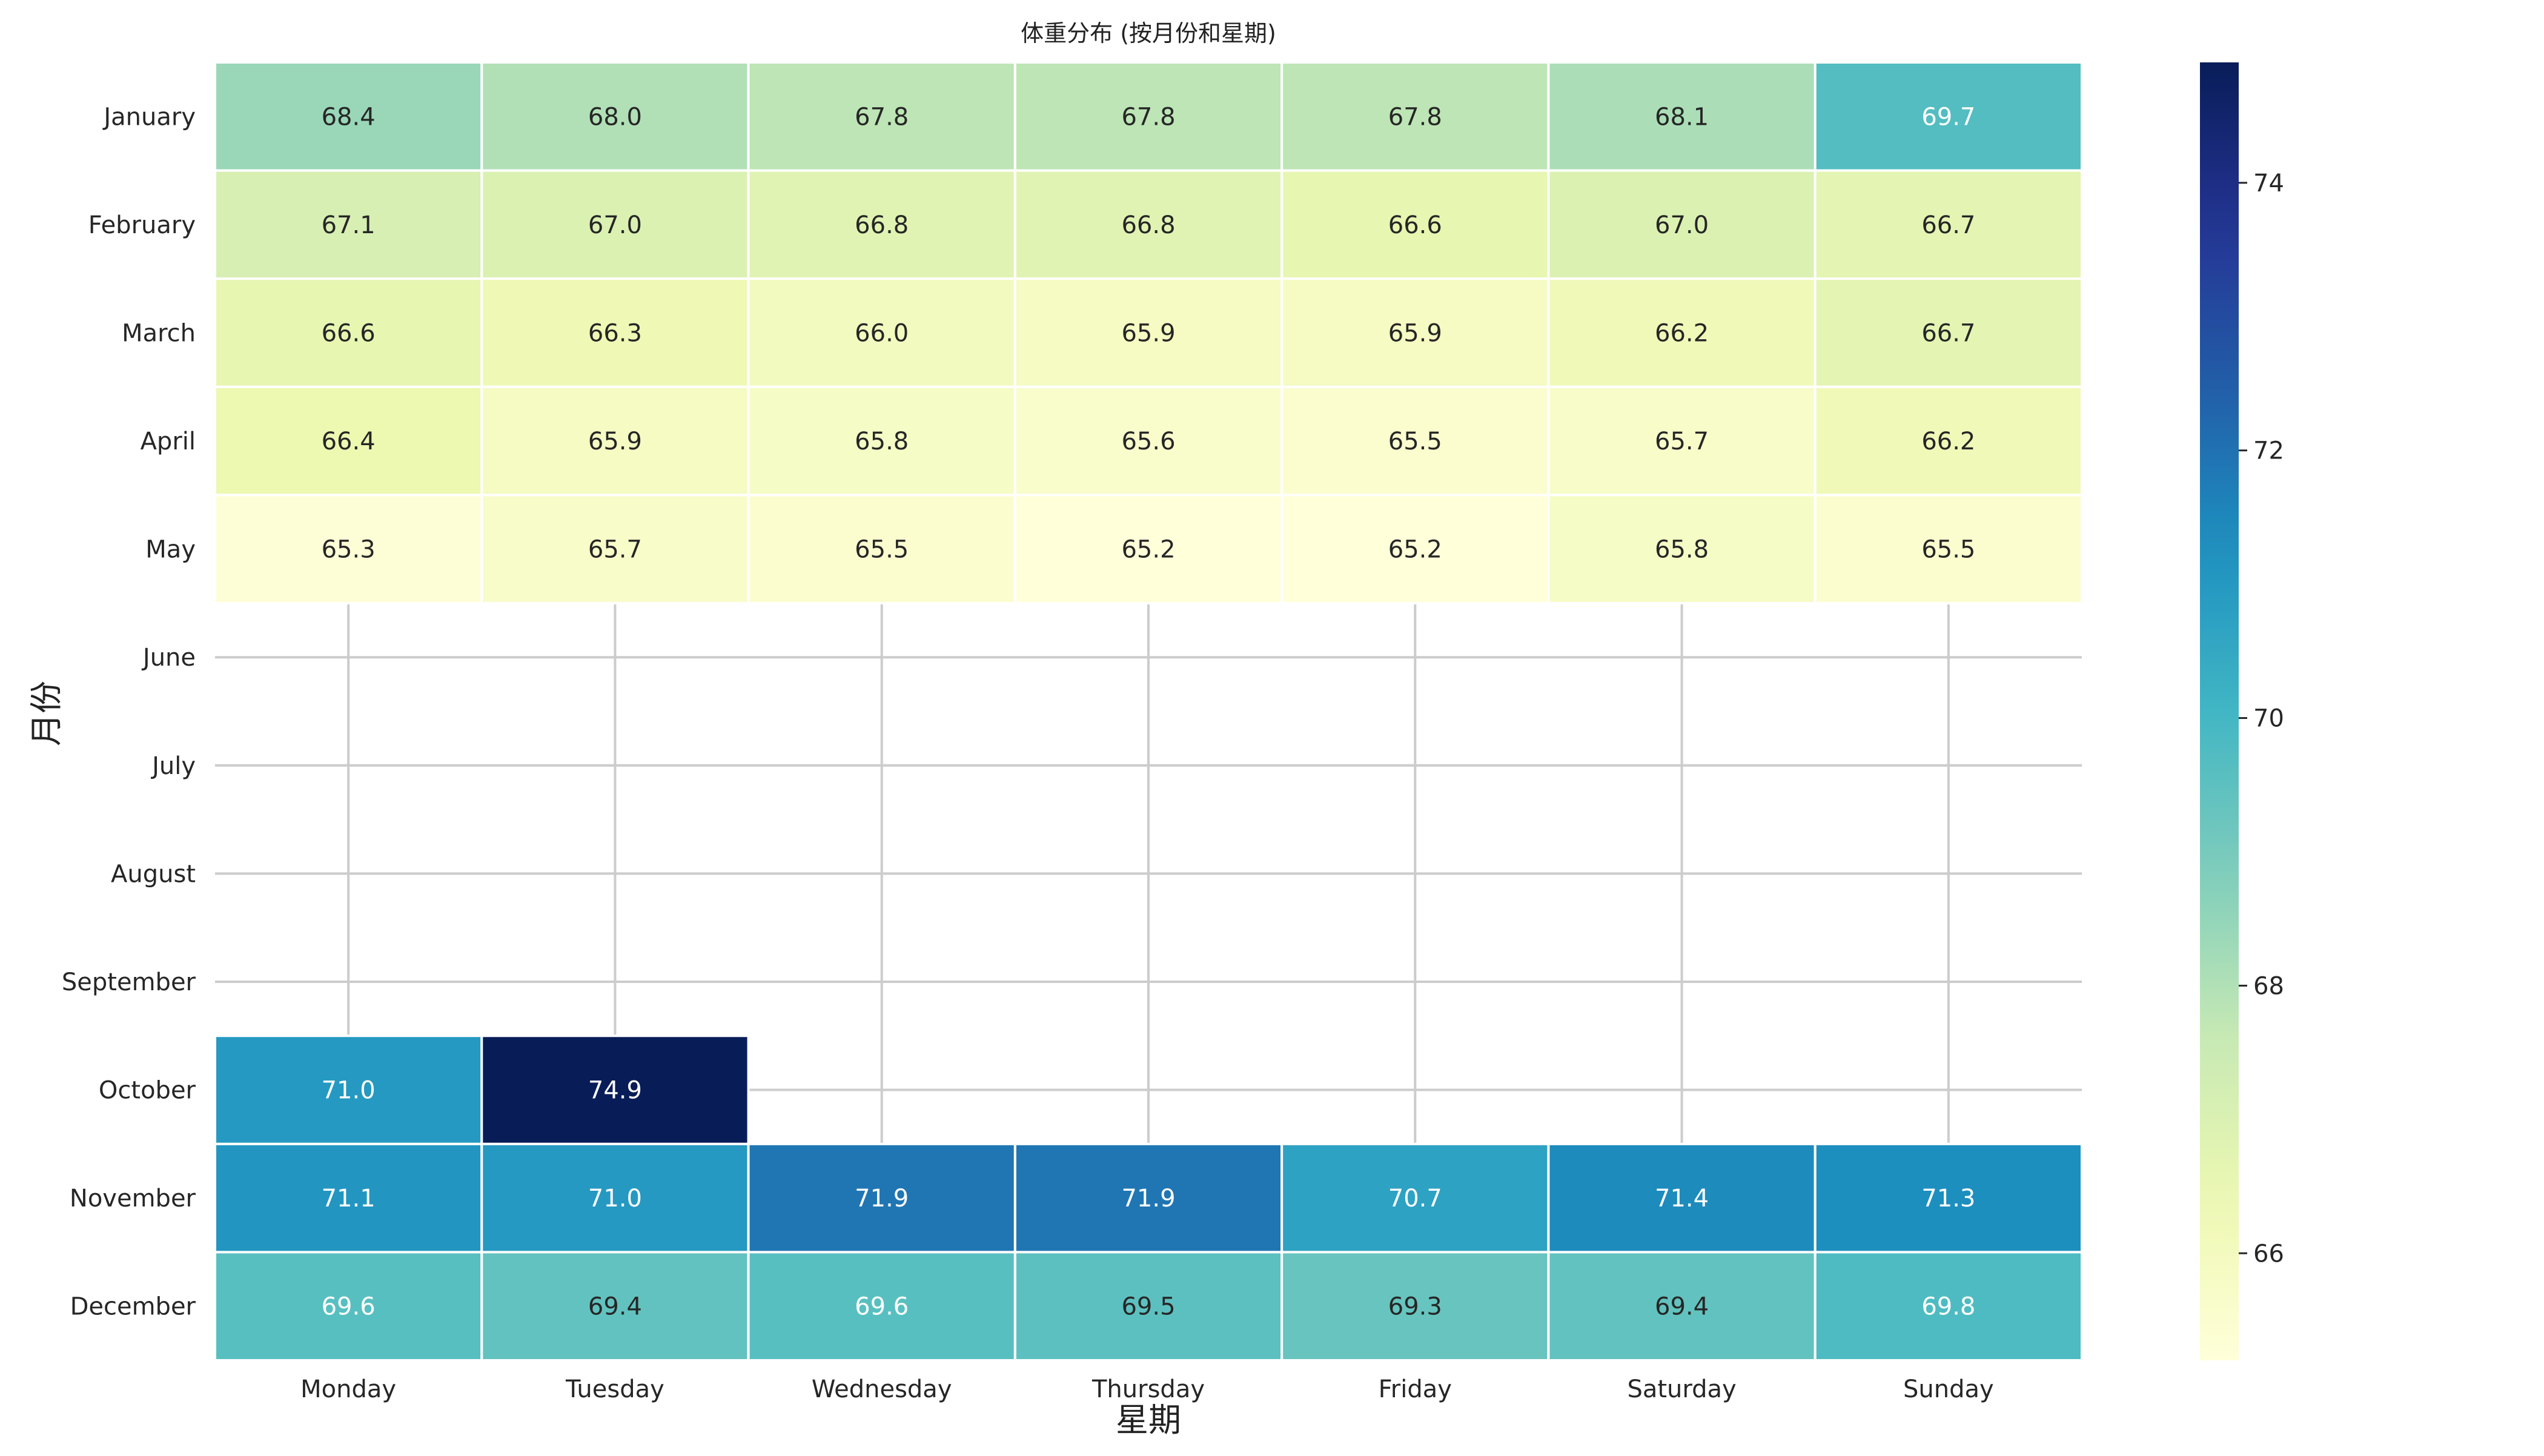 The width and height of the screenshot is (2544, 1456). Describe the element at coordinates (168, 658) in the screenshot. I see `y-tick-label: June` at that location.